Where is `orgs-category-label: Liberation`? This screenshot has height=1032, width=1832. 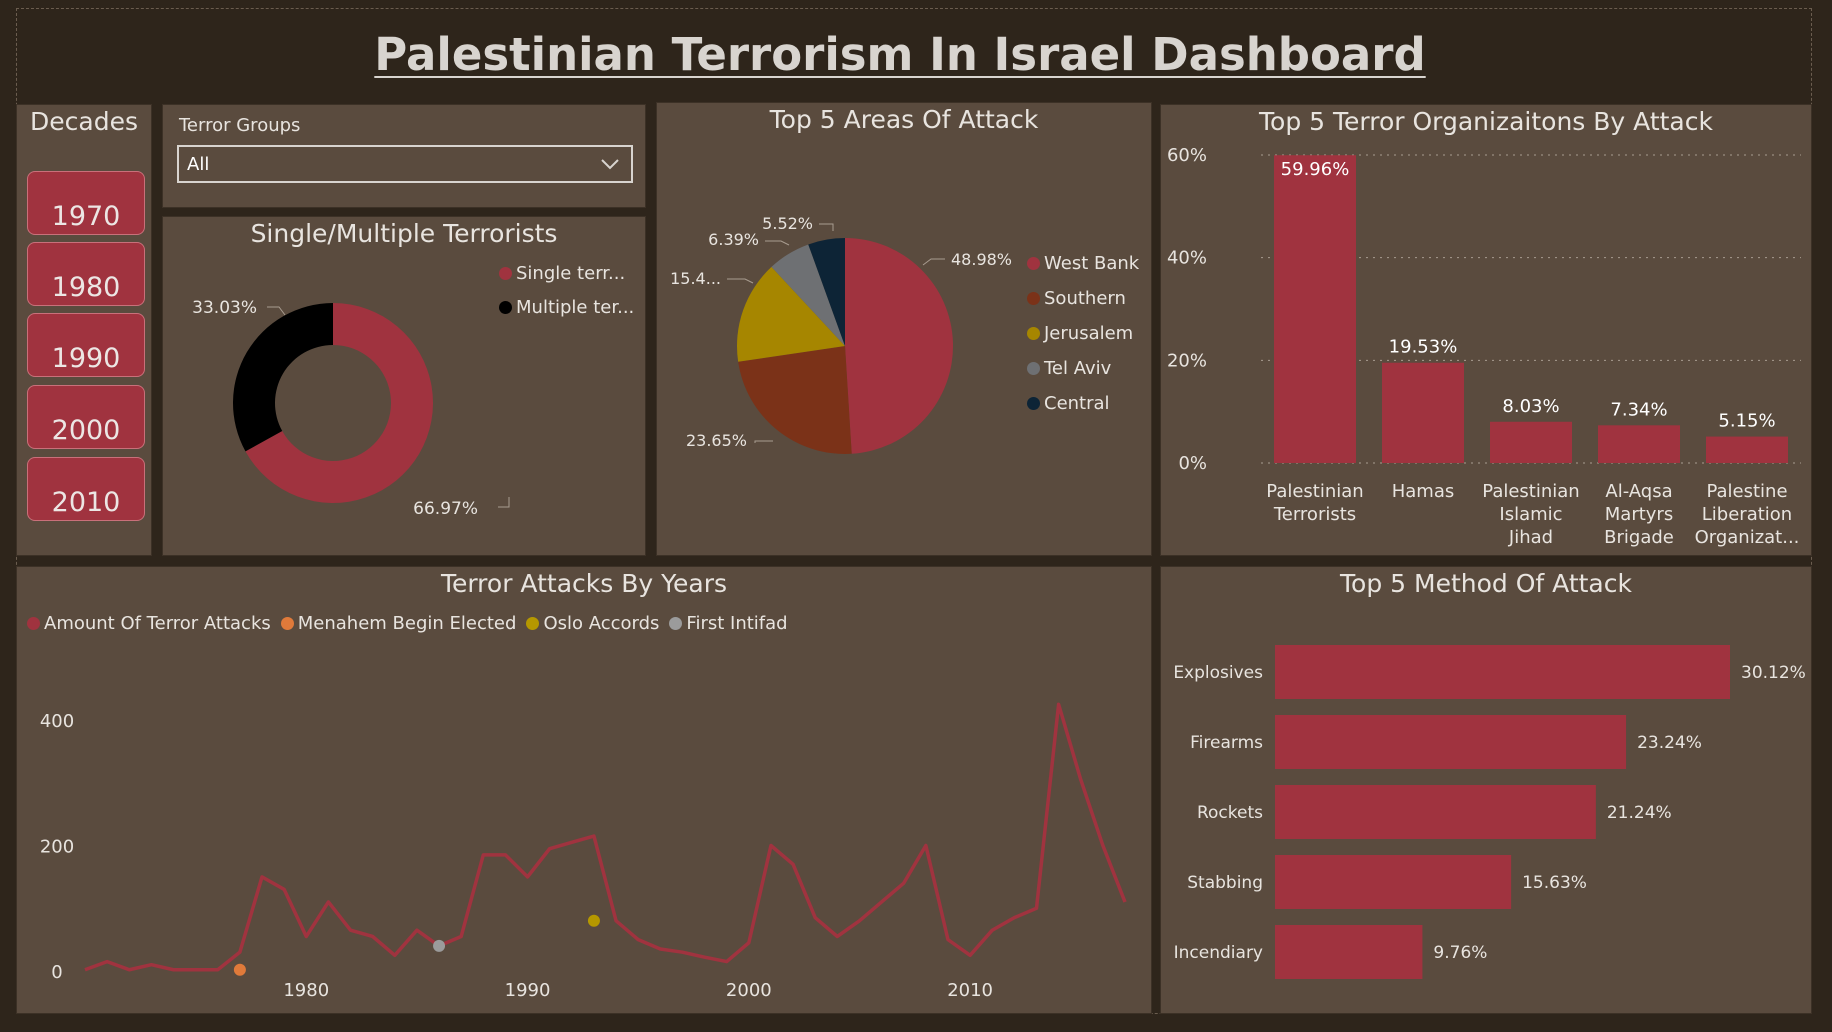
orgs-category-label: Liberation is located at coordinates (1747, 514).